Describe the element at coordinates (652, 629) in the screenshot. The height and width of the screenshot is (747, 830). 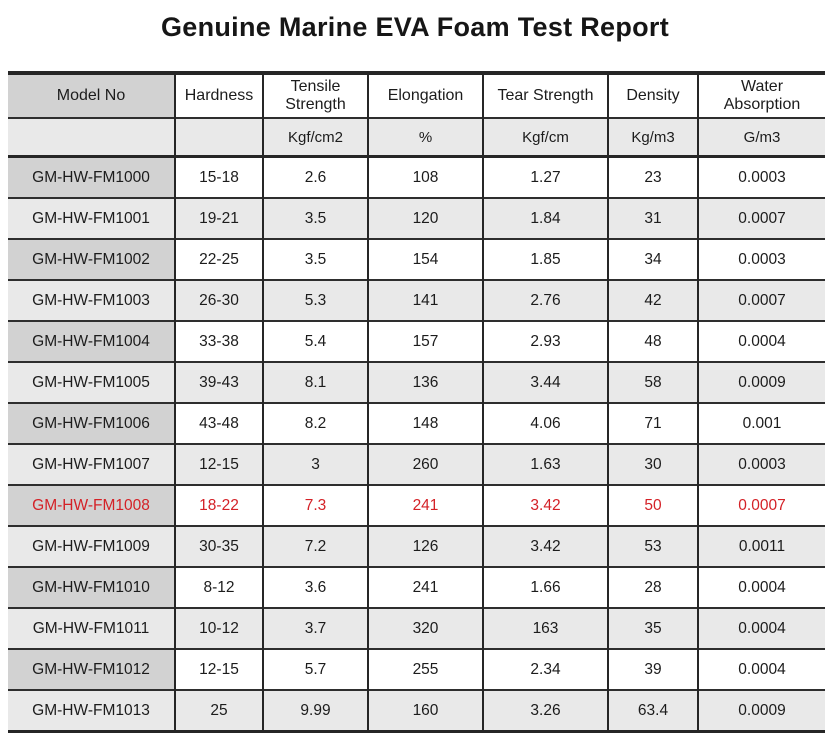
I see `value-cell: 35` at that location.